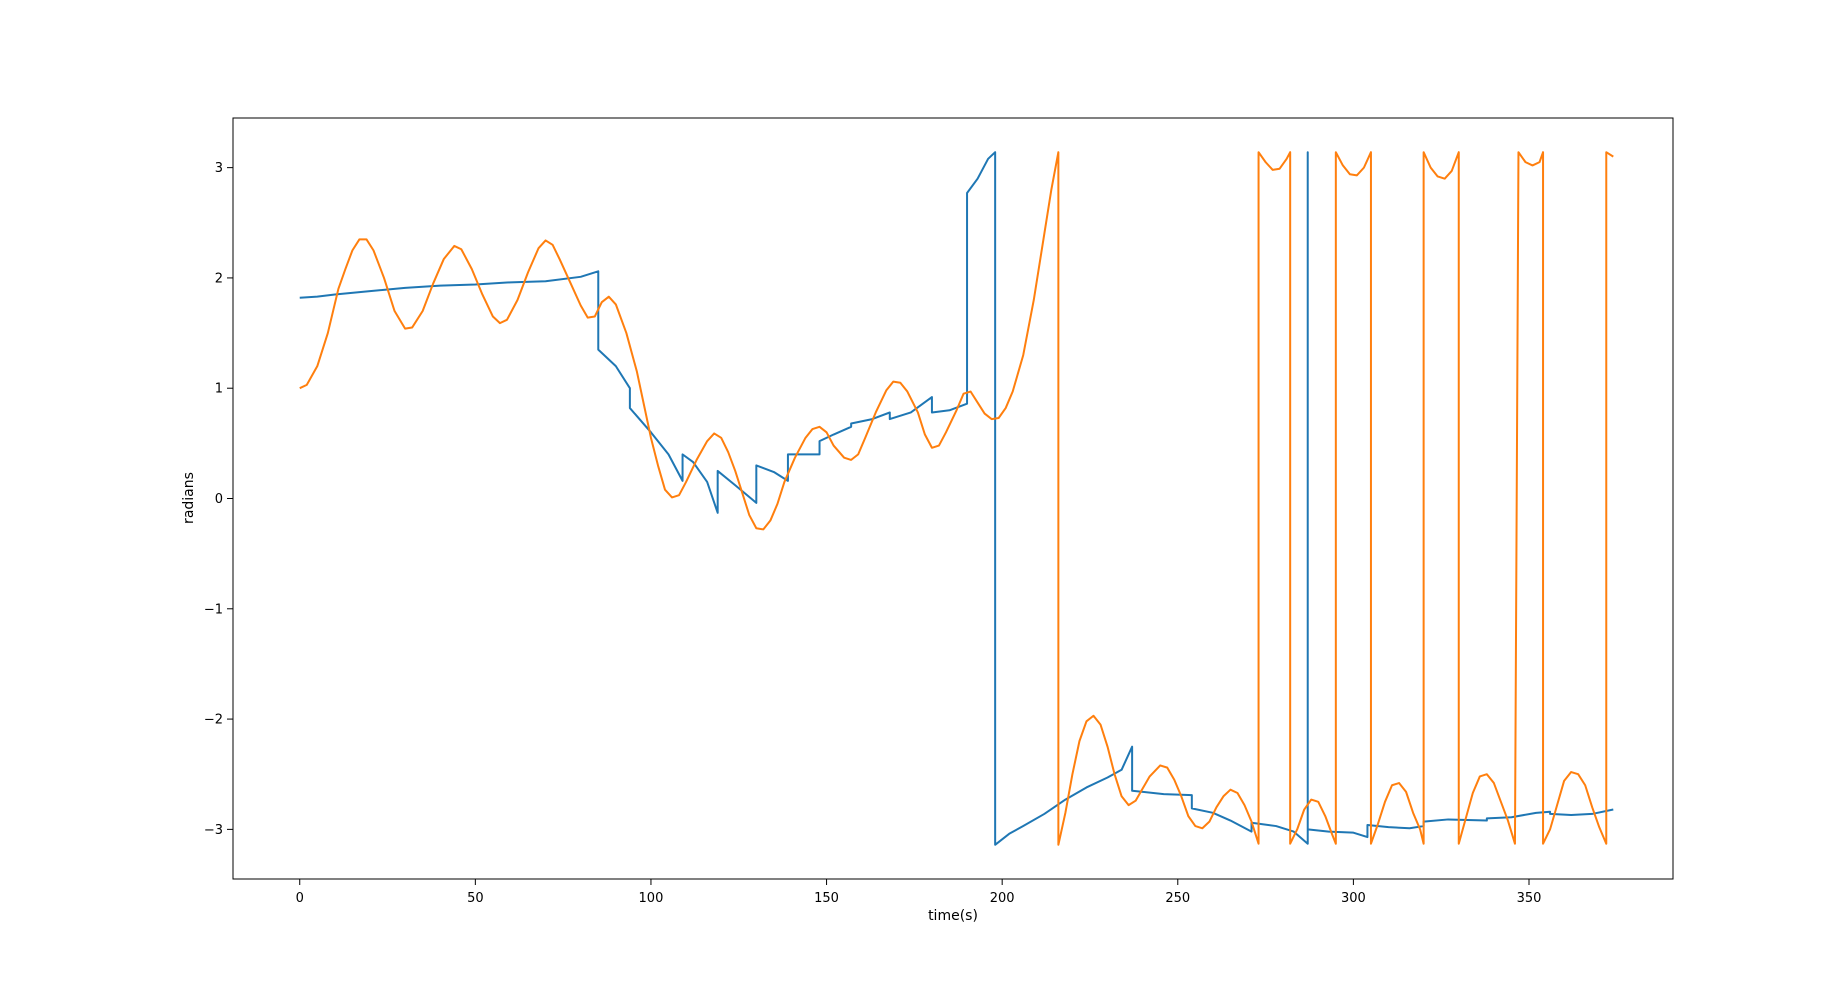 Image resolution: width=1848 pixels, height=982 pixels. Describe the element at coordinates (826, 898) in the screenshot. I see `x-tick-label: 150` at that location.